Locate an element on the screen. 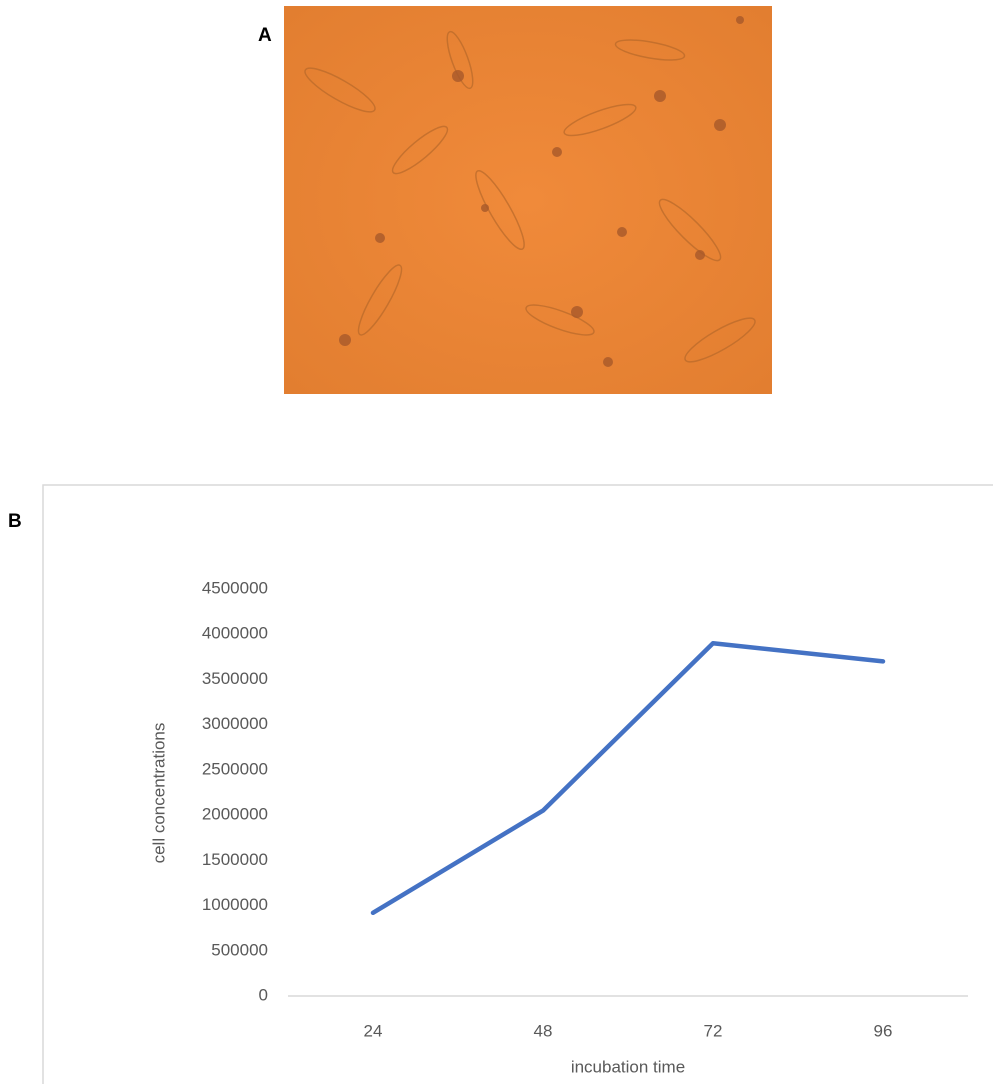 Image resolution: width=993 pixels, height=1084 pixels. y-tick-label: 4000000 is located at coordinates (235, 633).